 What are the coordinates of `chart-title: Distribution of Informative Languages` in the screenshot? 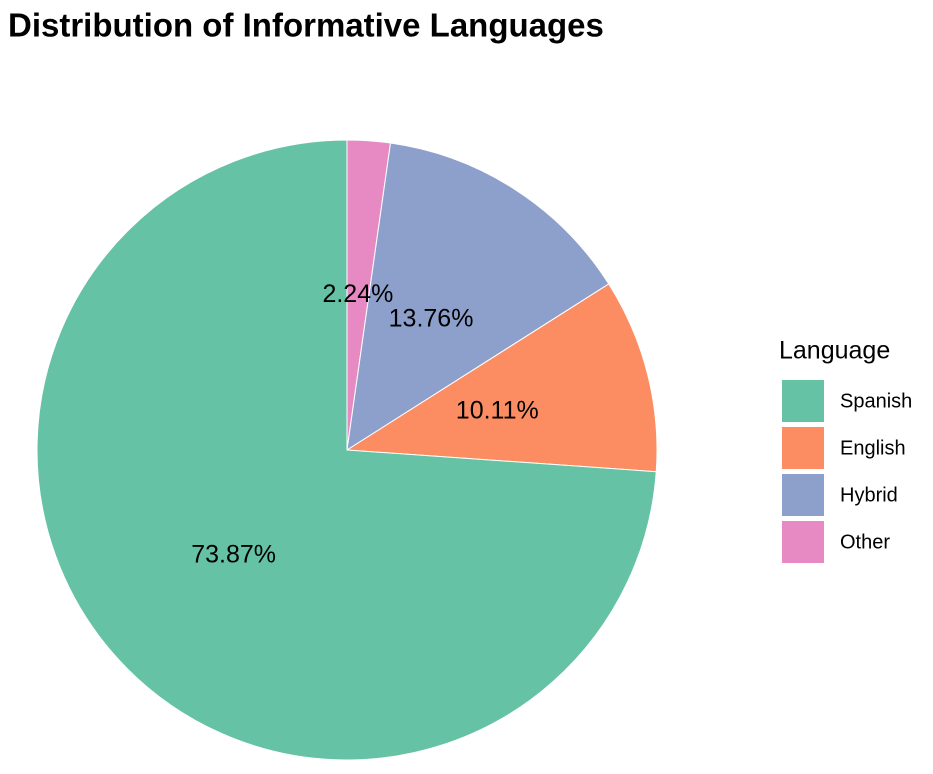 It's located at (306, 25).